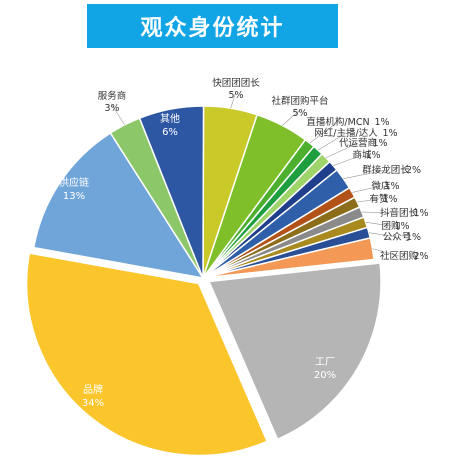  Describe the element at coordinates (420, 213) in the screenshot. I see `slice-value-9: 1%` at that location.